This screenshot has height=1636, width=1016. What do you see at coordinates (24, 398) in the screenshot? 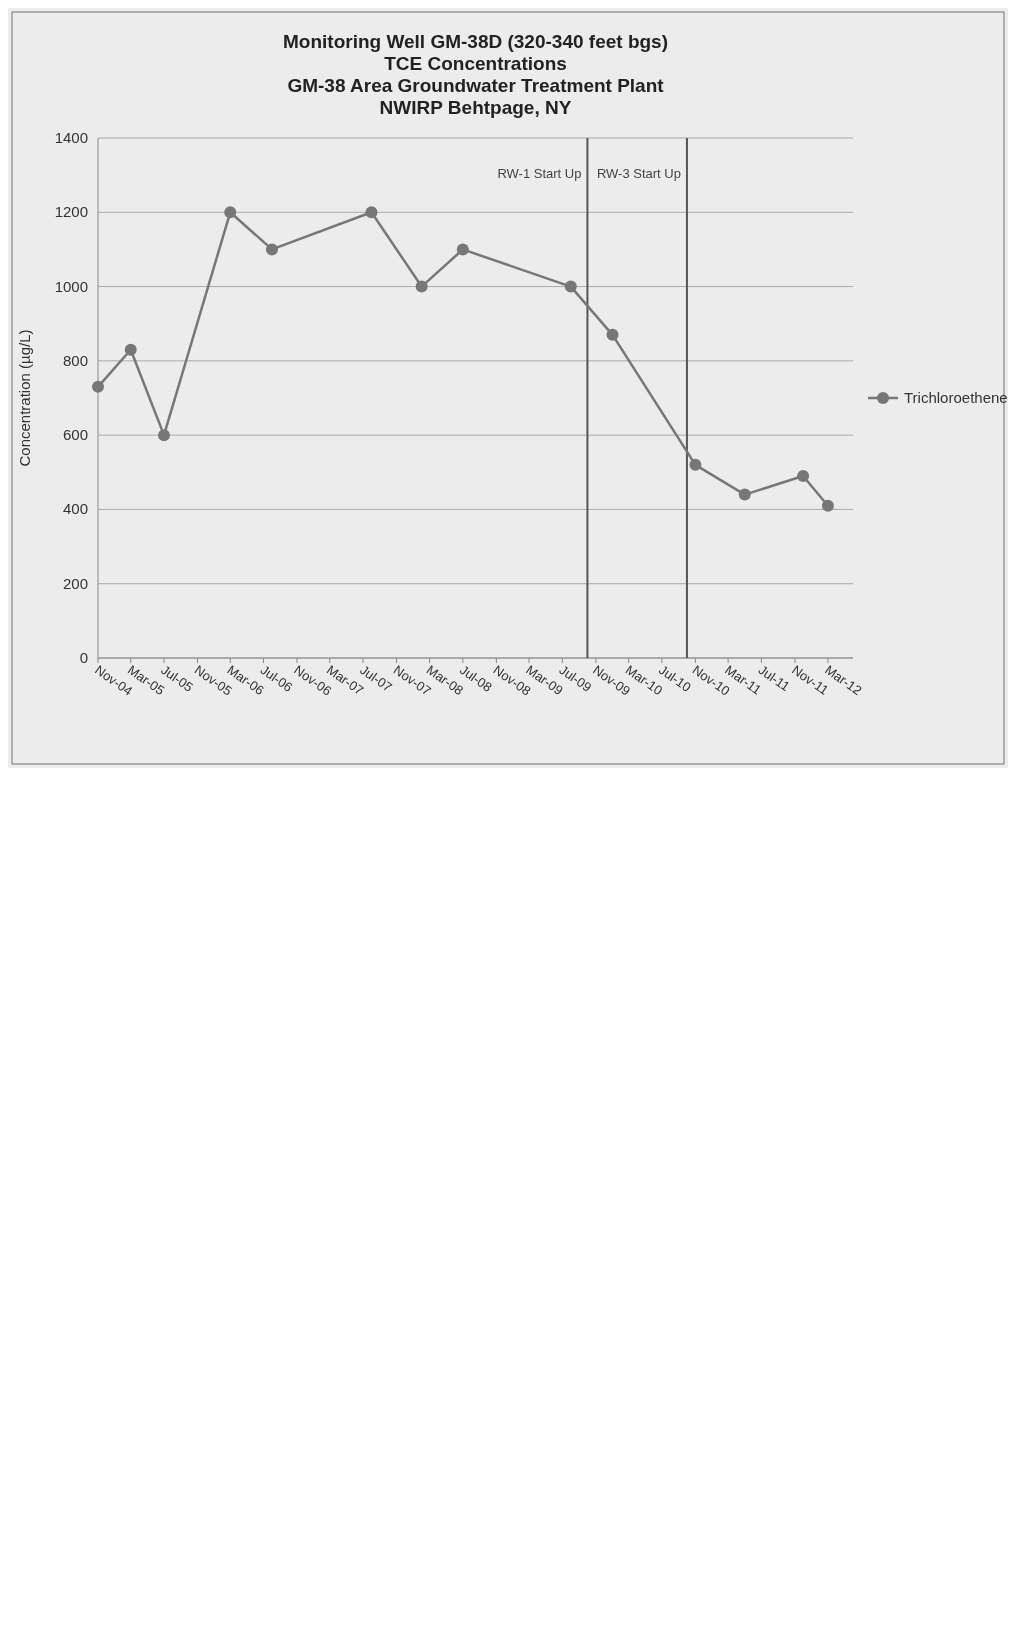
I see `y-axis-title: Concentration (µg/L)` at bounding box center [24, 398].